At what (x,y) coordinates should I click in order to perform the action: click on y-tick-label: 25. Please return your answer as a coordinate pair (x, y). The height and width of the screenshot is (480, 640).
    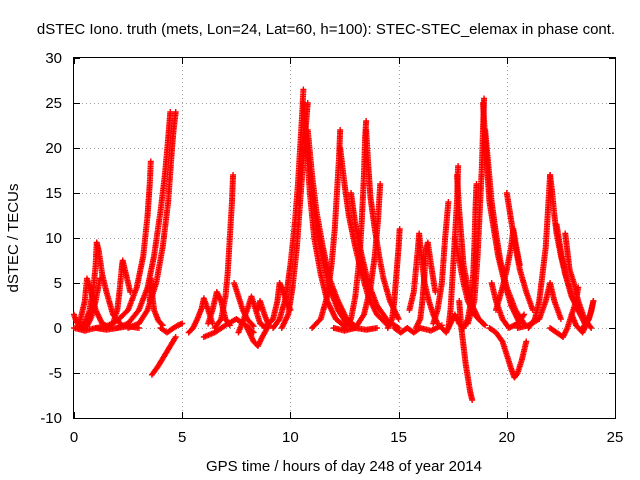
    Looking at the image, I should click on (53, 103).